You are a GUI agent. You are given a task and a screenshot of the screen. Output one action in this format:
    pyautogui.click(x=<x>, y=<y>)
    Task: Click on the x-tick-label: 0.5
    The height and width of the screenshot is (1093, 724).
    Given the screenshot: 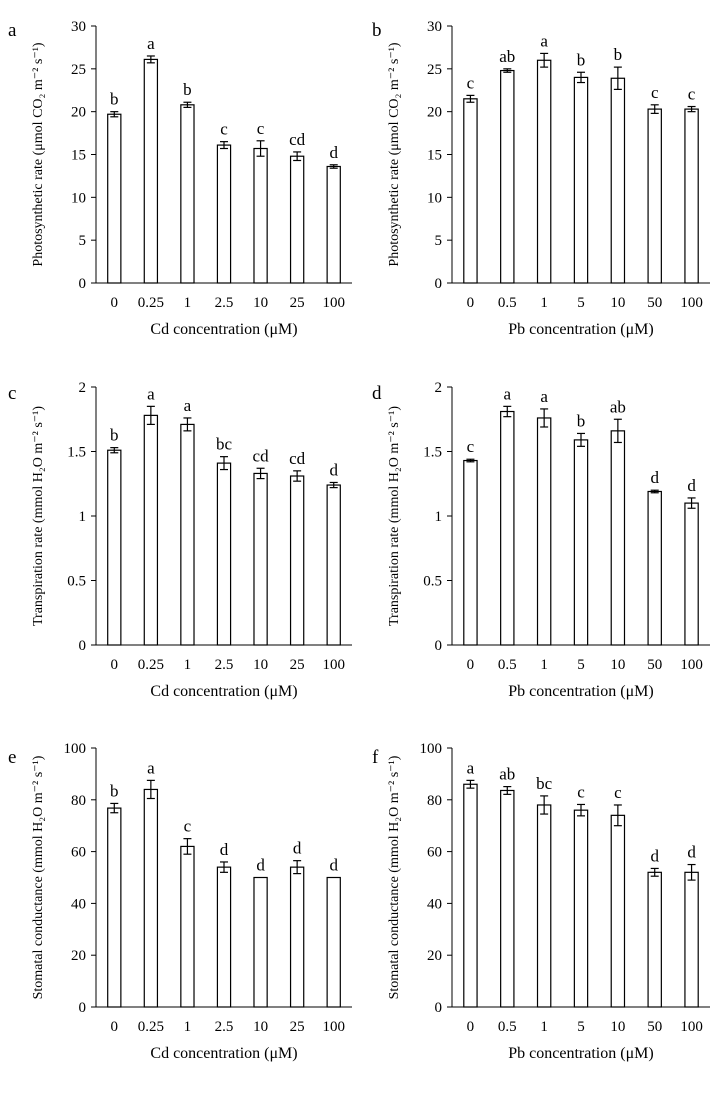 What is the action you would take?
    pyautogui.click(x=507, y=665)
    